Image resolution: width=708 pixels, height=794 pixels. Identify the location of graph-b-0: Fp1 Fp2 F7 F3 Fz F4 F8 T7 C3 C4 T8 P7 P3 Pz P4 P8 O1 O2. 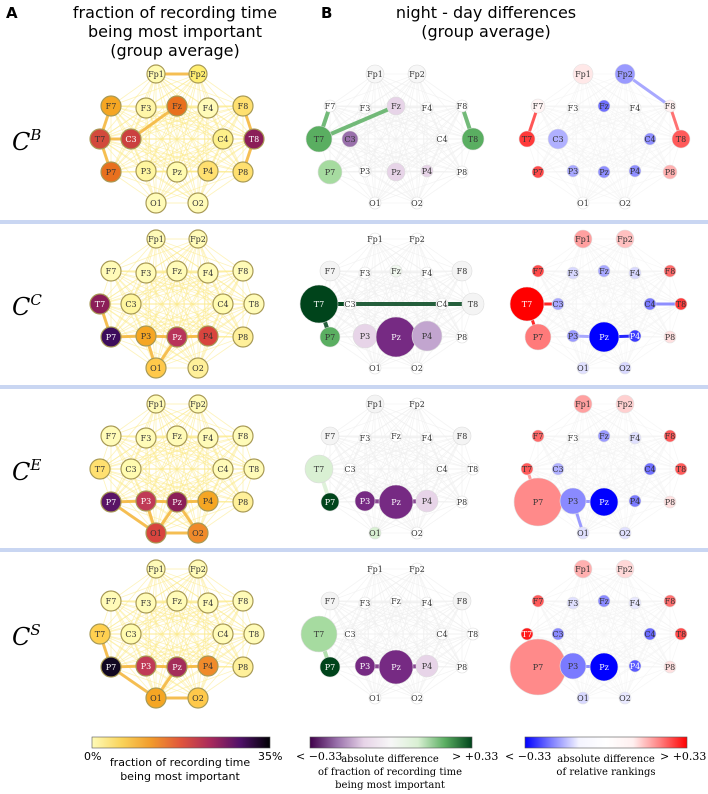
(395, 137).